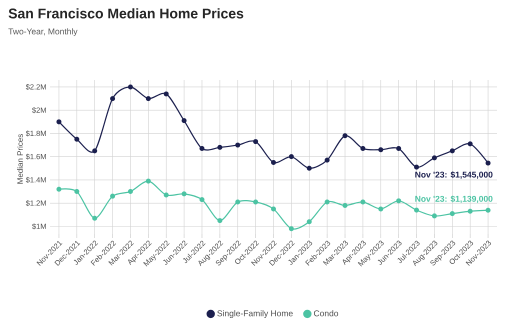 This screenshot has height=326, width=512. What do you see at coordinates (454, 175) in the screenshot?
I see `annotation: Nov '23: $1,545,000` at bounding box center [454, 175].